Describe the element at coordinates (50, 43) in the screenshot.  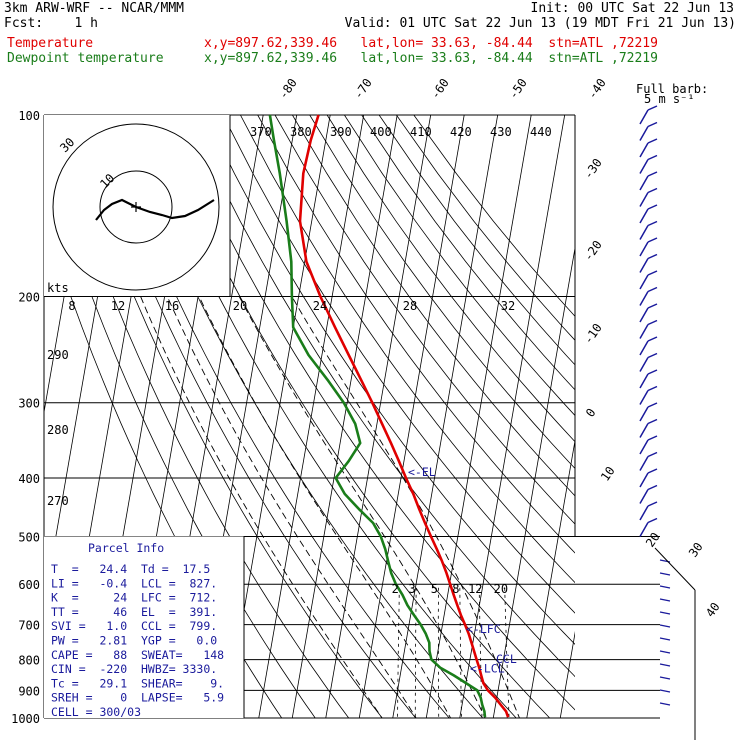
I see `temperature-legend-label: Temperature` at that location.